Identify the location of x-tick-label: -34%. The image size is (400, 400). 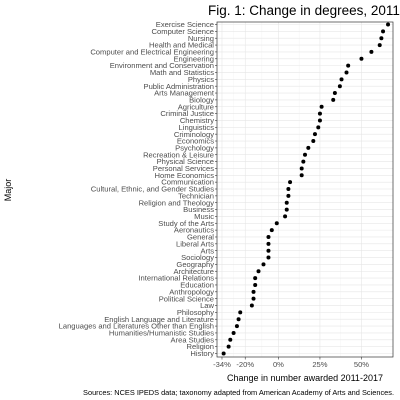
(222, 364).